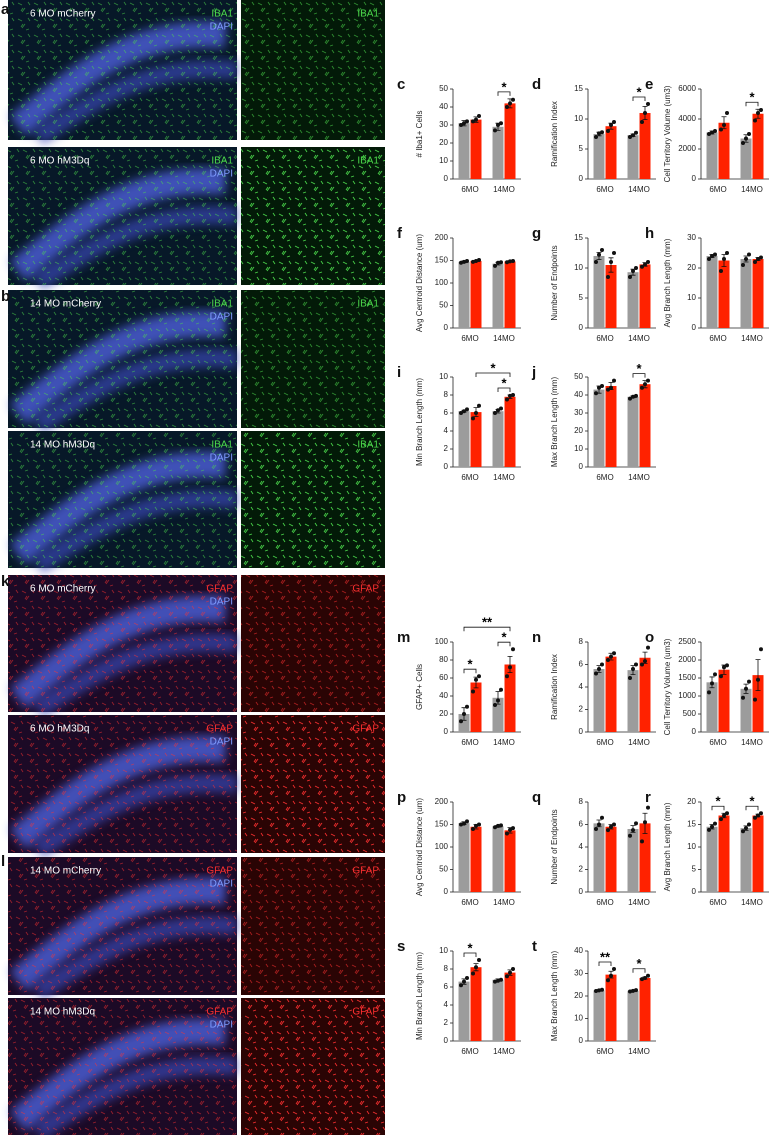  Describe the element at coordinates (649, 637) in the screenshot. I see `panel-letter: o` at that location.